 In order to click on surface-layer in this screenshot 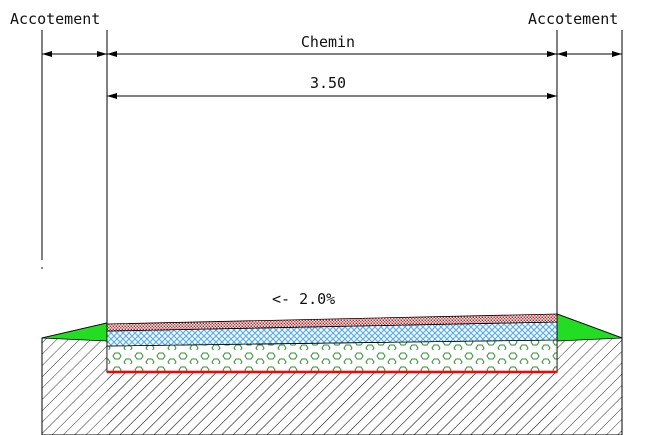, I will do `click(332, 322)`.